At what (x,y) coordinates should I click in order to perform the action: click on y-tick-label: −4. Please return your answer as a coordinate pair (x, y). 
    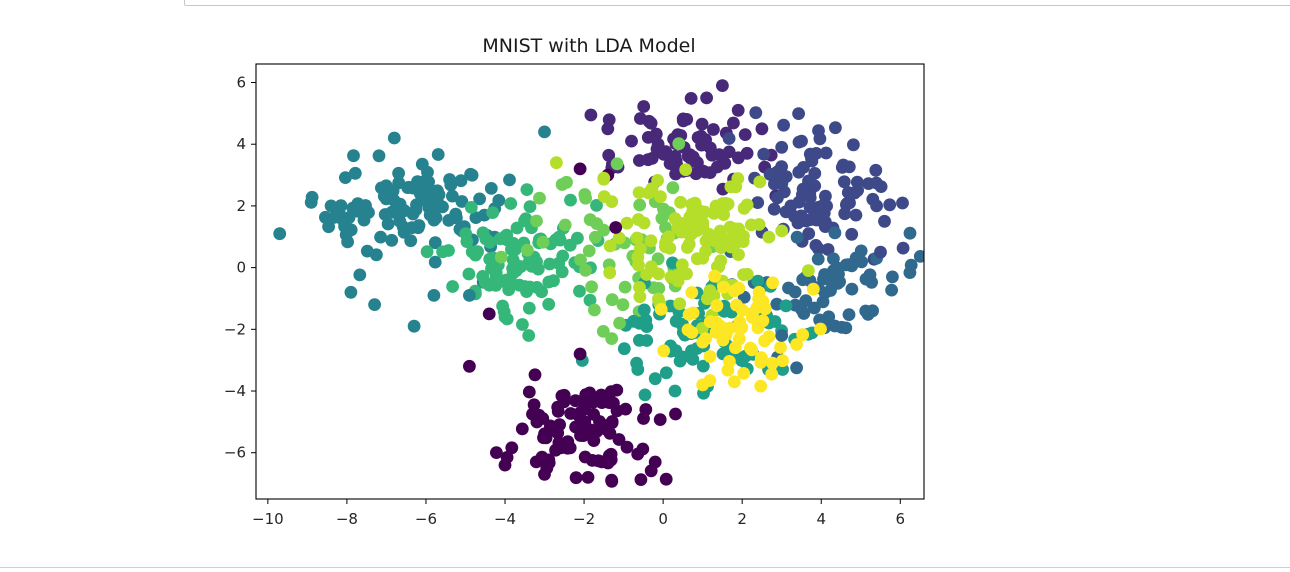
    Looking at the image, I should click on (235, 391).